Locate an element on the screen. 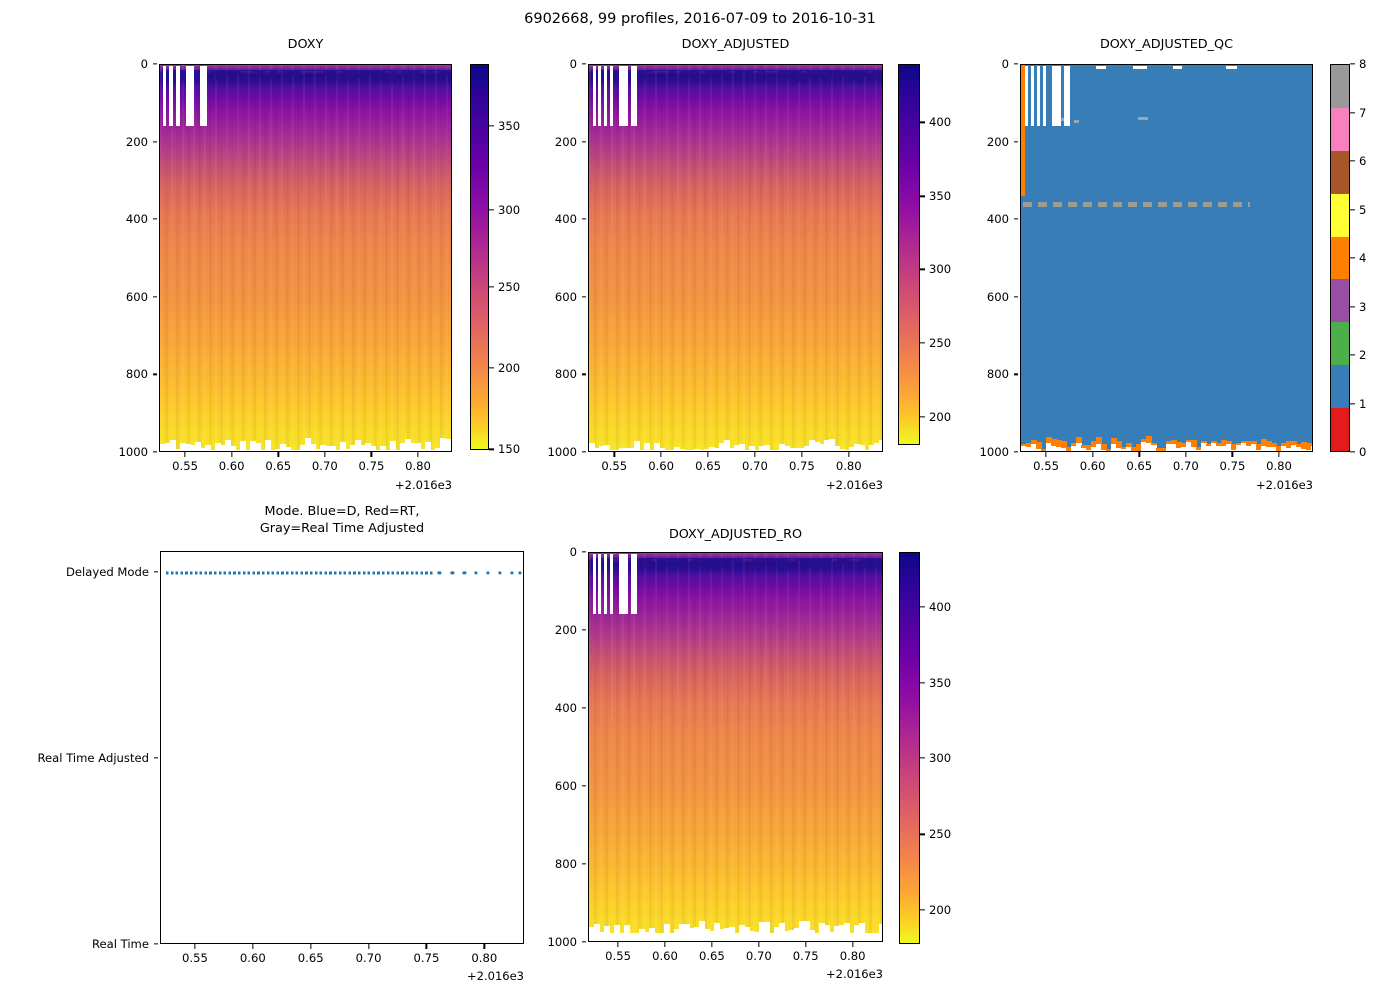  tick-label: 400 is located at coordinates (940, 606).